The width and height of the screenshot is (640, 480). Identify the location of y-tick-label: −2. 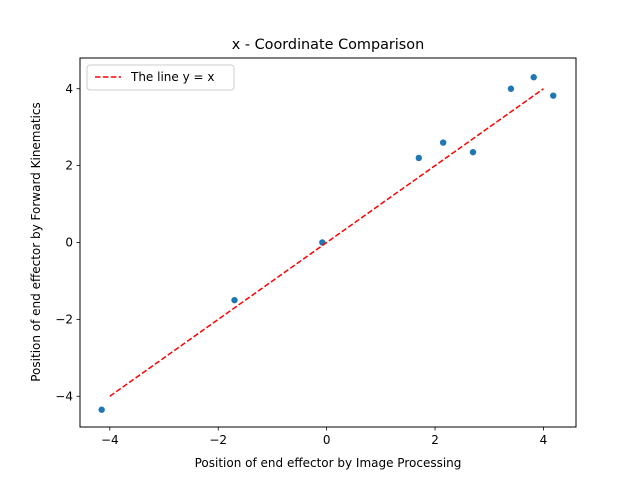
(64, 319).